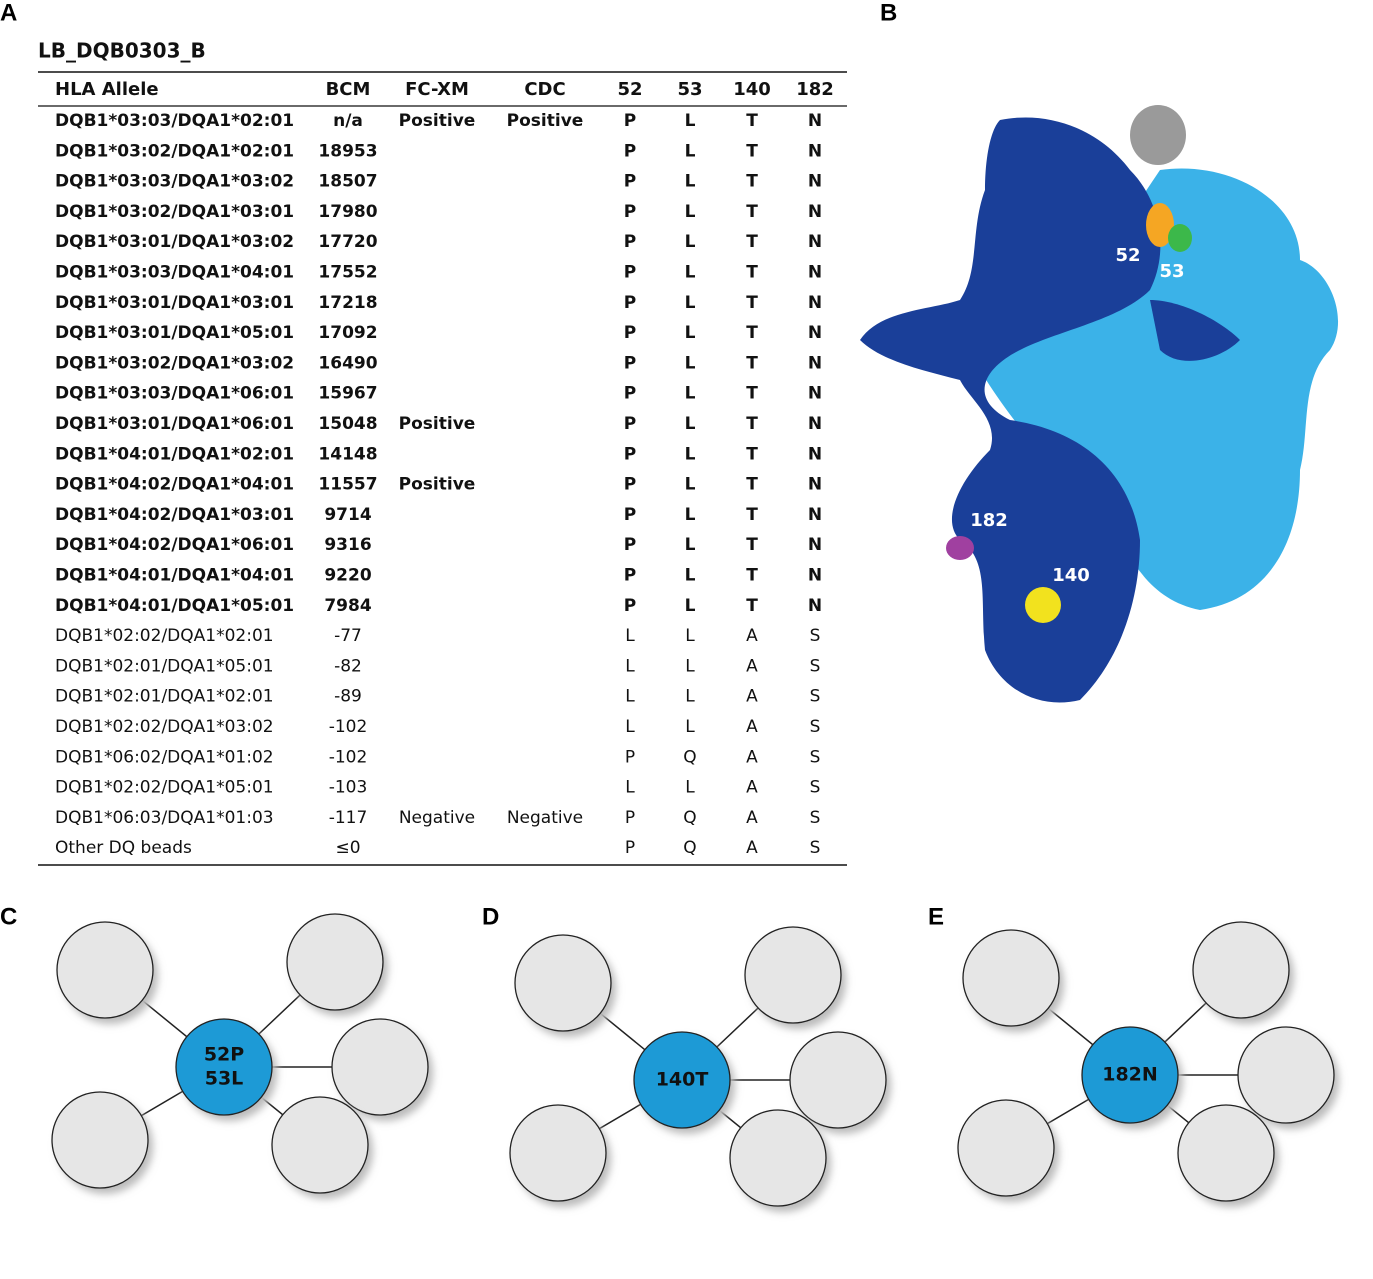 This screenshot has height=1279, width=1373. What do you see at coordinates (347, 848) in the screenshot?
I see `table-cell: ≤0` at bounding box center [347, 848].